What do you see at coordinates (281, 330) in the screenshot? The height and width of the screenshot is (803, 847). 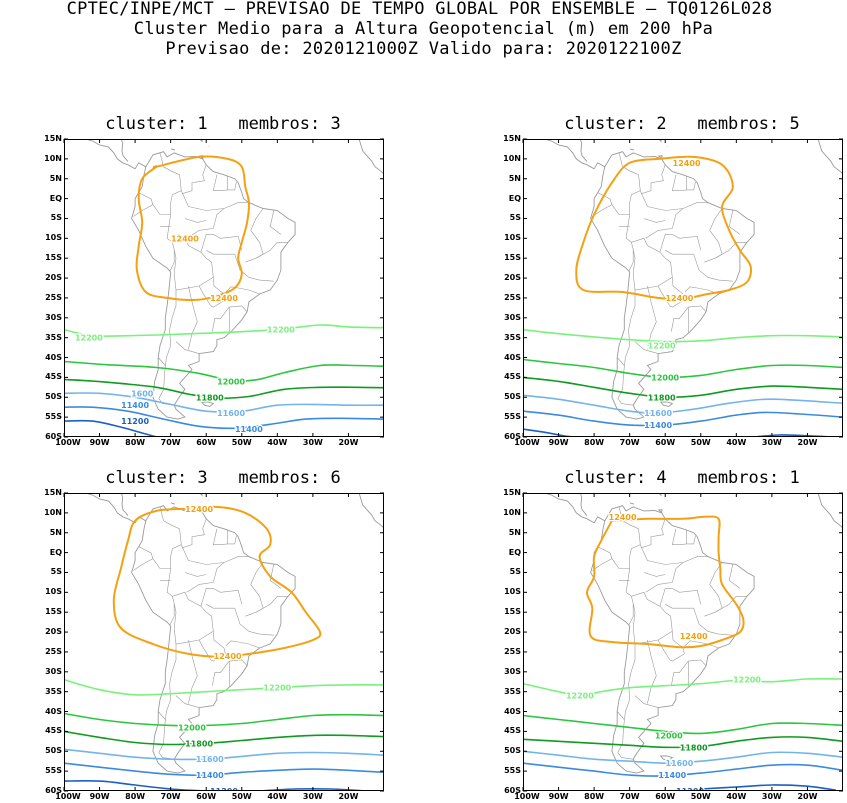 I see `contour-label: 12200` at bounding box center [281, 330].